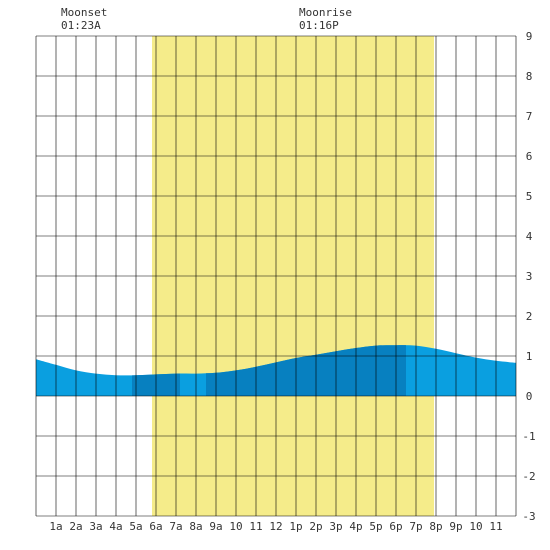  What do you see at coordinates (55, 526) in the screenshot?
I see `x-tick-label: 1a` at bounding box center [55, 526].